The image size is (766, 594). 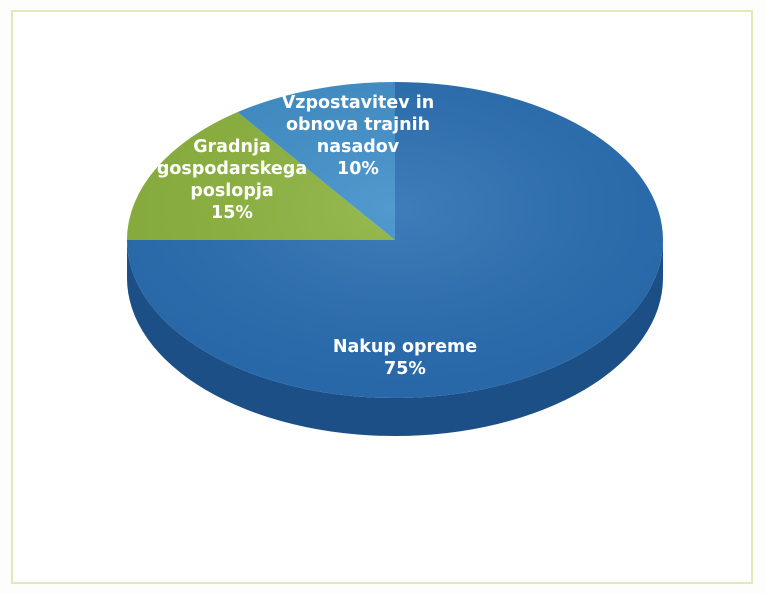 What do you see at coordinates (358, 147) in the screenshot?
I see `pie-label-line: nasadov` at bounding box center [358, 147].